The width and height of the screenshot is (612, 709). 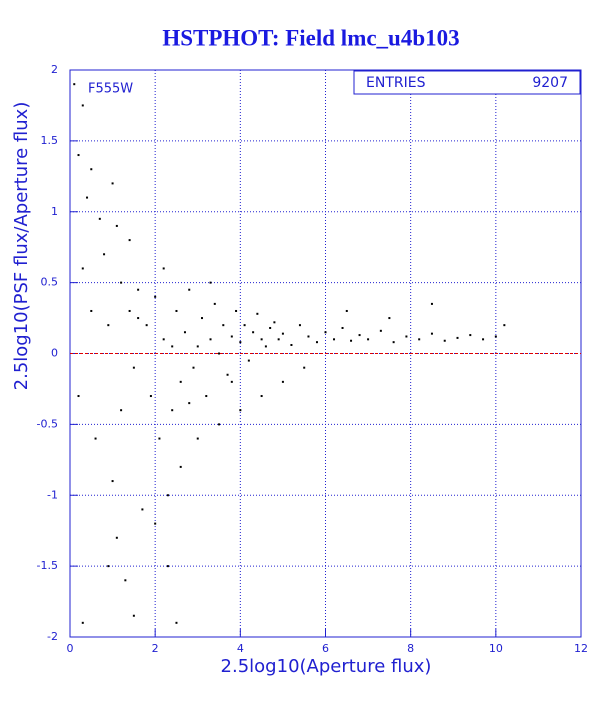 I want to click on y-tick-label: 1.5, so click(x=50, y=140).